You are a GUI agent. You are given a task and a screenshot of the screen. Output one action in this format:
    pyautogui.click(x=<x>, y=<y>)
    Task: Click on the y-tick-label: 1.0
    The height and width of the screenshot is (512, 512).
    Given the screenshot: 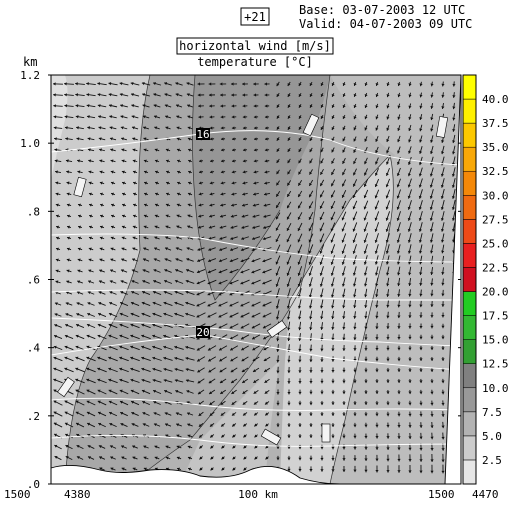 What is the action you would take?
    pyautogui.click(x=30, y=143)
    